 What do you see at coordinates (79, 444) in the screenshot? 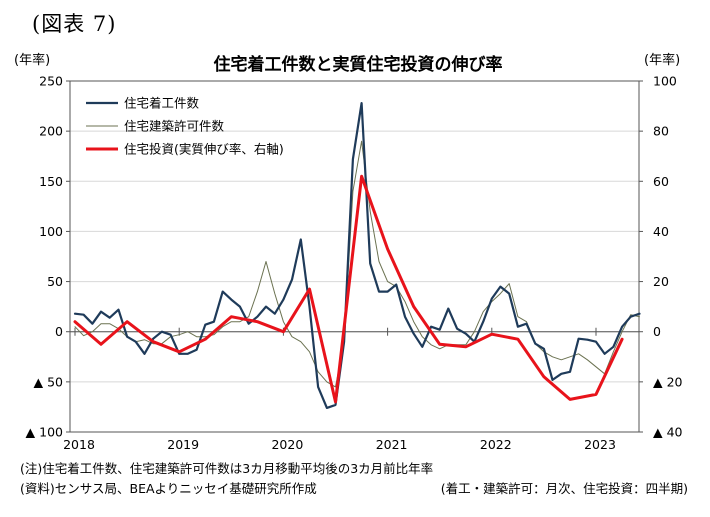
I see `x-axis-tick-label: 2018` at bounding box center [79, 444].